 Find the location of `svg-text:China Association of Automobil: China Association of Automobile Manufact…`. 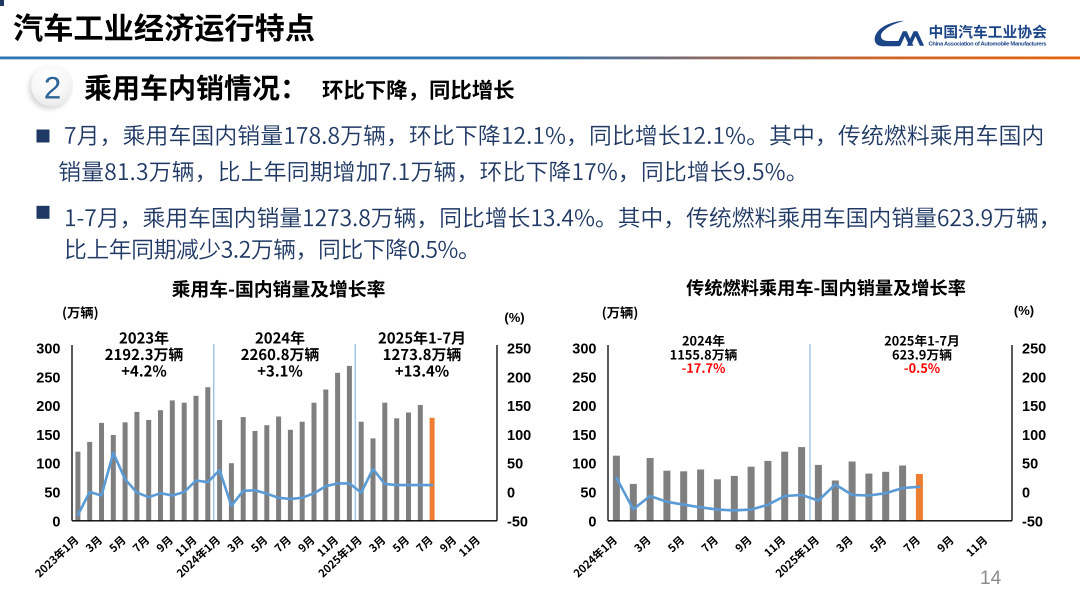

svg-text:China Association of Automobil: China Association of Automobile Manufact… is located at coordinates (988, 45).